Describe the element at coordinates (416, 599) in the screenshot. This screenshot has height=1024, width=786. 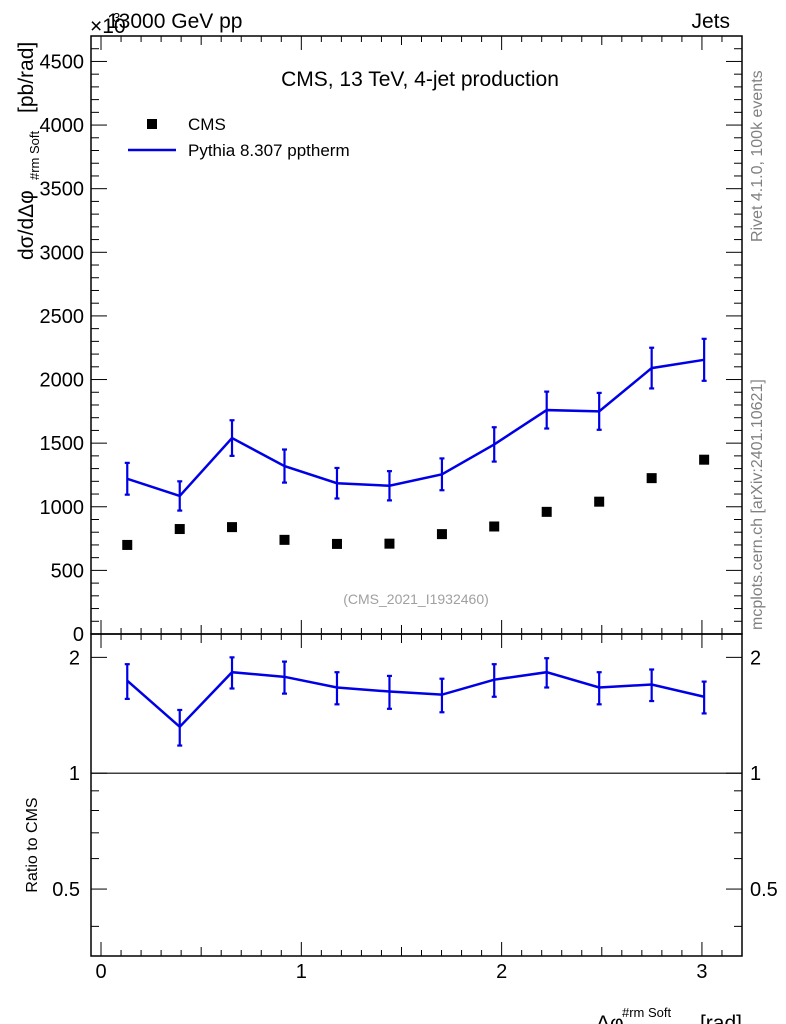
I see `analysis-watermark: (CMS_2021_I1932460)` at that location.